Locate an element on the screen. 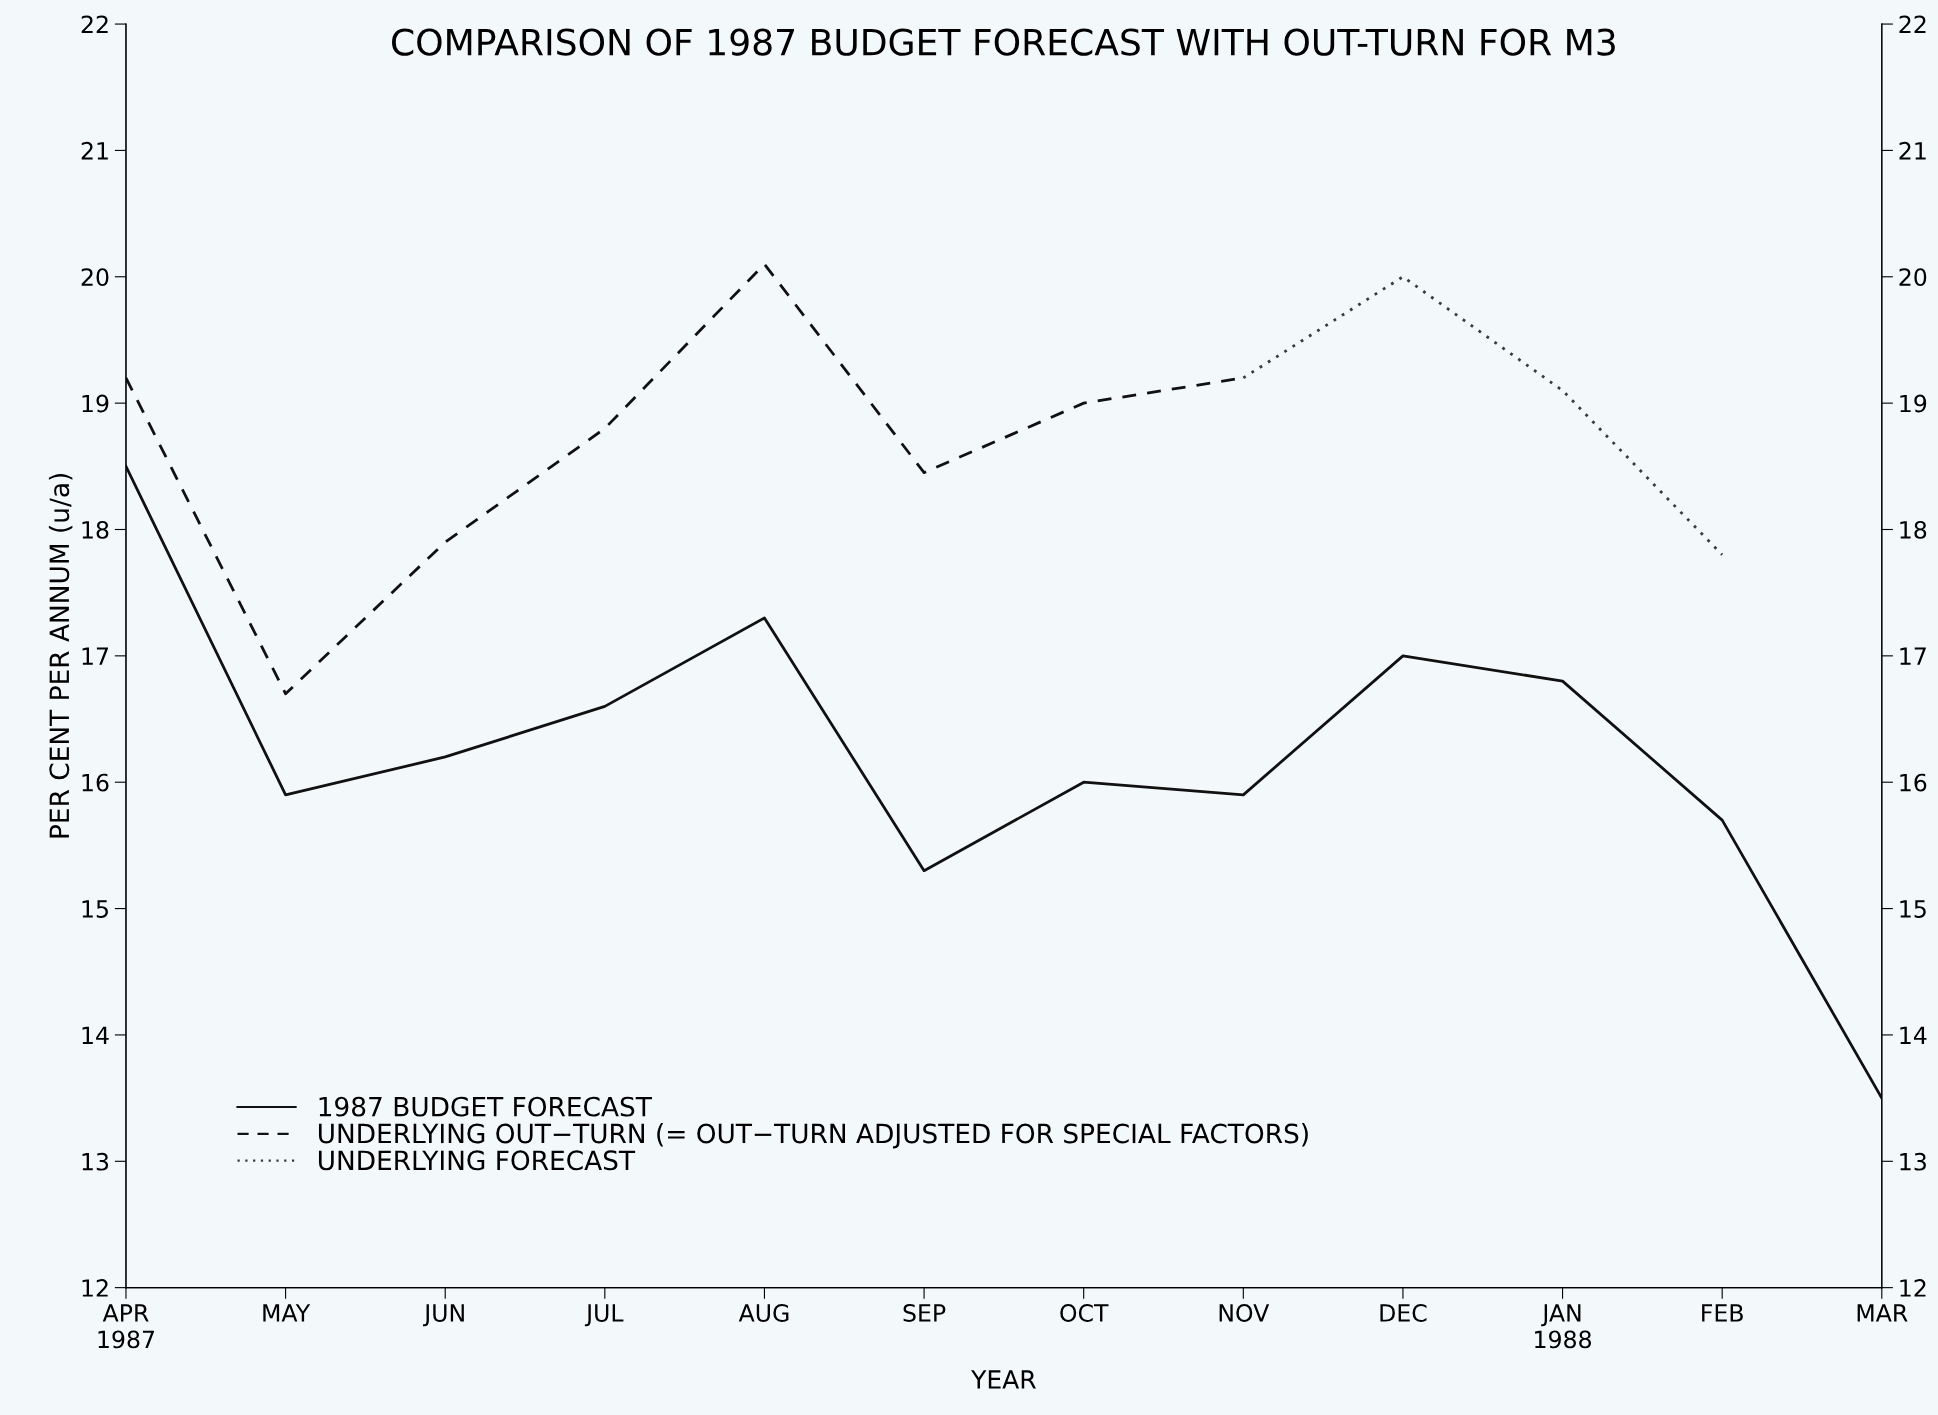 Image resolution: width=1938 pixels, height=1415 pixels. x-tick-label: DEC is located at coordinates (1403, 1313).